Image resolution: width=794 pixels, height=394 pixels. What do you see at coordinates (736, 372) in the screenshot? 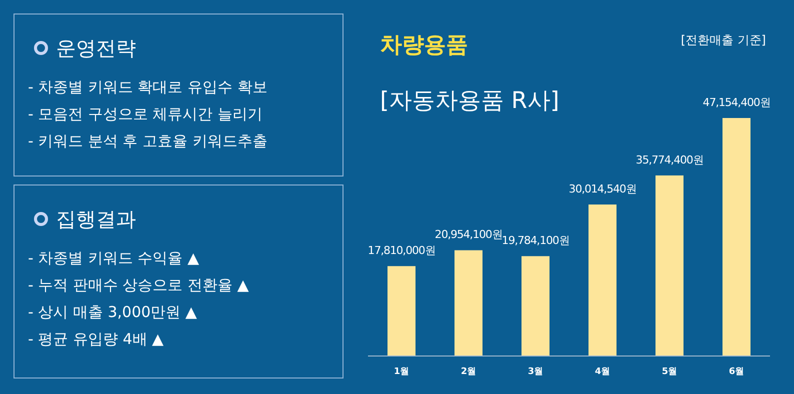
I see `x-tick-label: 6월` at bounding box center [736, 372].